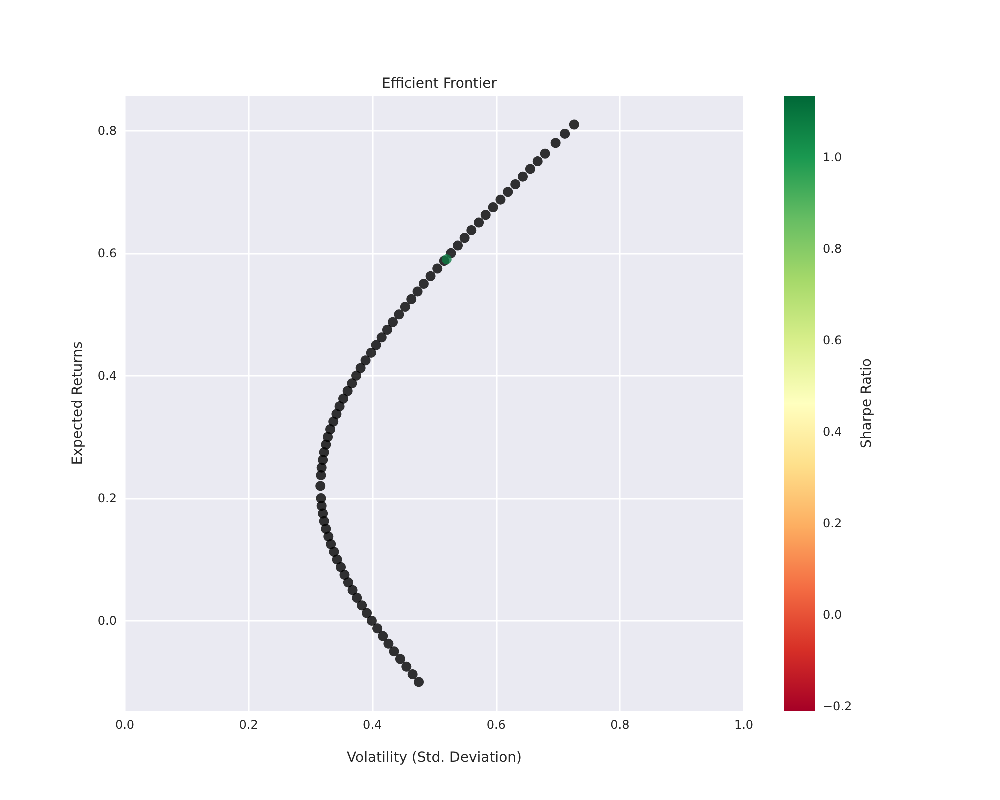 The image size is (1000, 800). Describe the element at coordinates (372, 725) in the screenshot. I see `x-tick-label: 0.4` at that location.